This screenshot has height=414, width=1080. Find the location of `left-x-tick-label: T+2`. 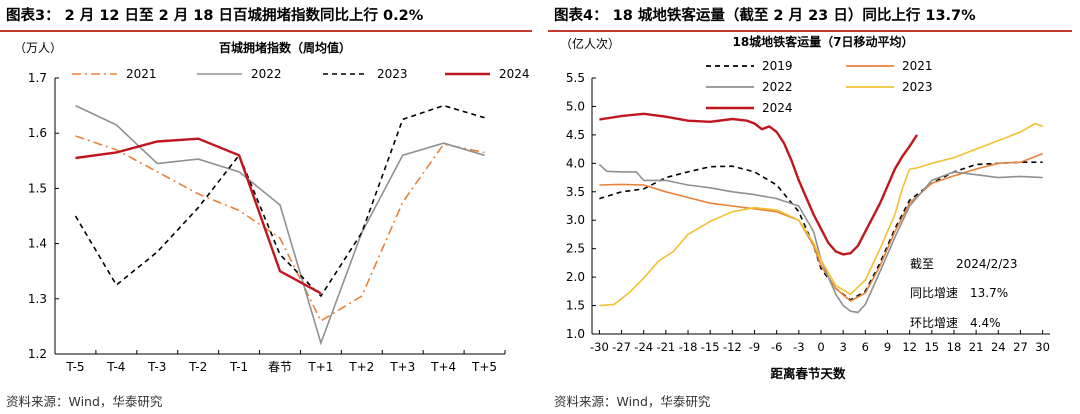

left-x-tick-label: T+2 is located at coordinates (361, 367).